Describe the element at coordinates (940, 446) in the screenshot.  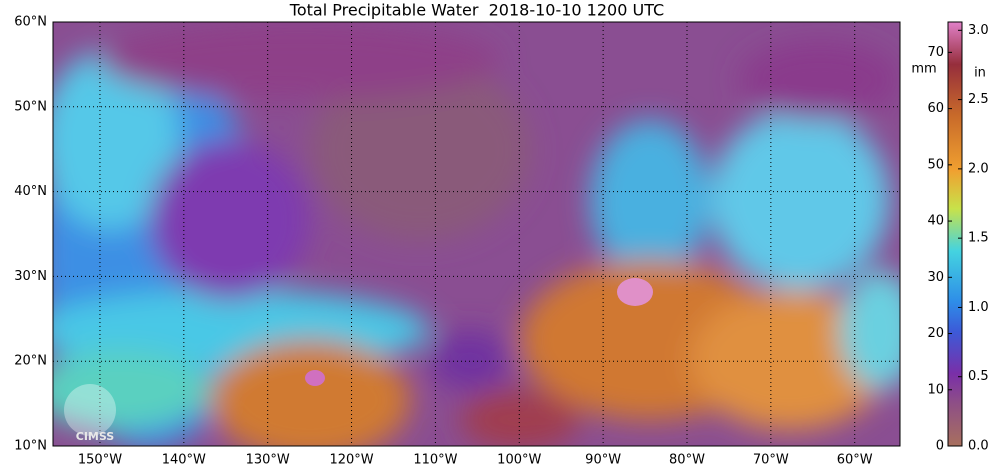
I see `mm-tick-label: 0` at that location.